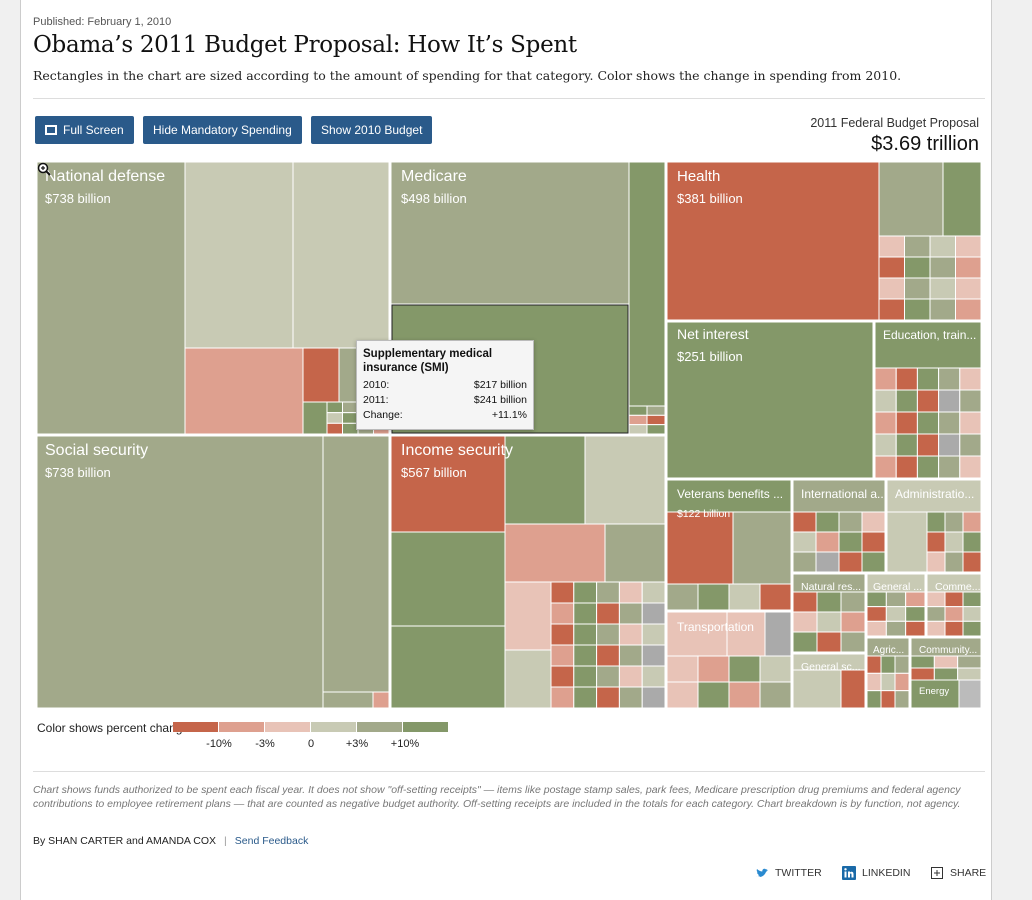 This screenshot has width=1032, height=900. What do you see at coordinates (222, 130) in the screenshot?
I see `hide-mandatory-spending-button: Hide Mandatory Spending` at bounding box center [222, 130].